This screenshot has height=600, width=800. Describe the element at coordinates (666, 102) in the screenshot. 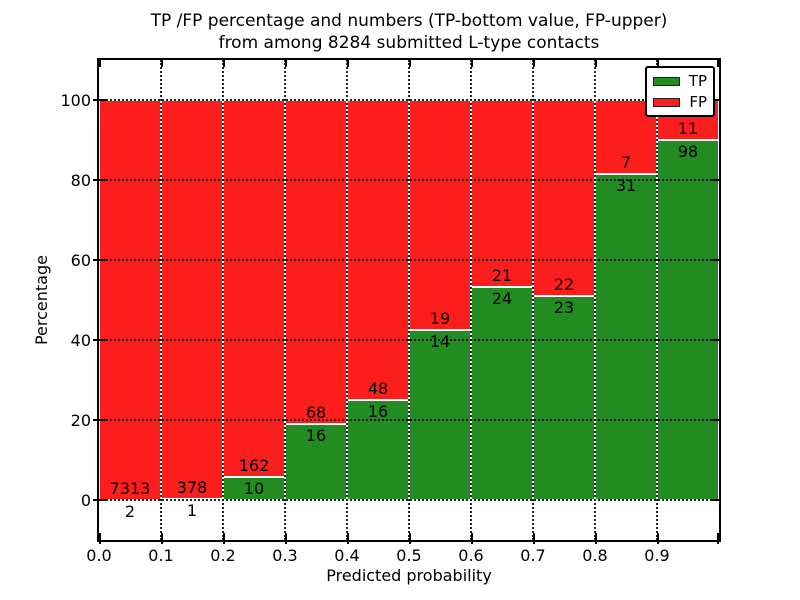

I see `fp-swatch-icon` at that location.